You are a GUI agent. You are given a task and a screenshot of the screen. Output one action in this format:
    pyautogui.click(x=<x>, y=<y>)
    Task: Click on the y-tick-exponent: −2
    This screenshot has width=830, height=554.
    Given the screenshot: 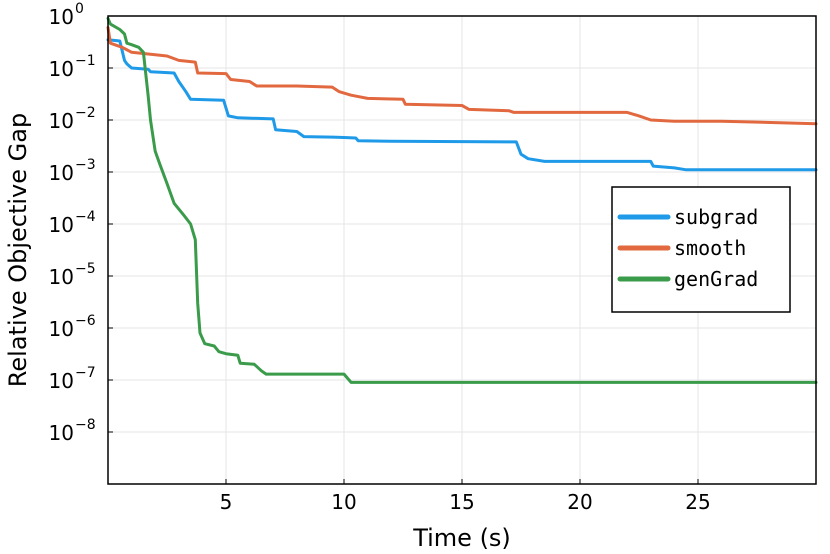 What is the action you would take?
    pyautogui.click(x=85, y=113)
    